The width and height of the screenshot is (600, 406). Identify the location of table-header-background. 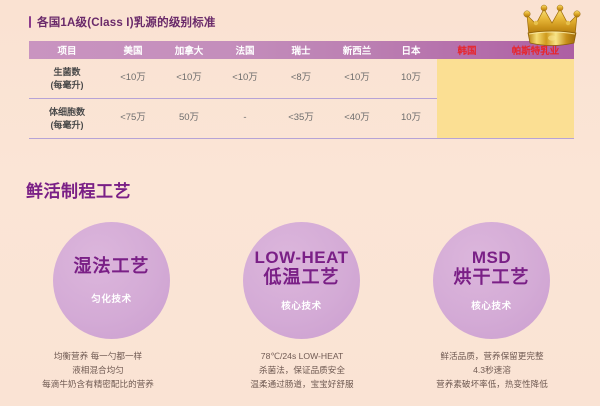
(301, 50).